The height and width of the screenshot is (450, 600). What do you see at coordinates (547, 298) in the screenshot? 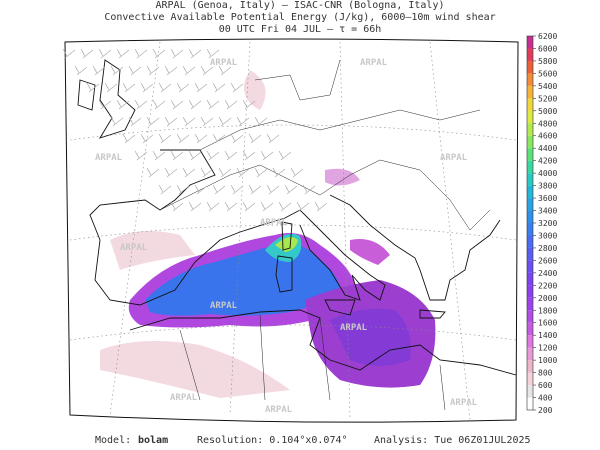
I see `colorbar-tick-label: 2000` at bounding box center [547, 298].